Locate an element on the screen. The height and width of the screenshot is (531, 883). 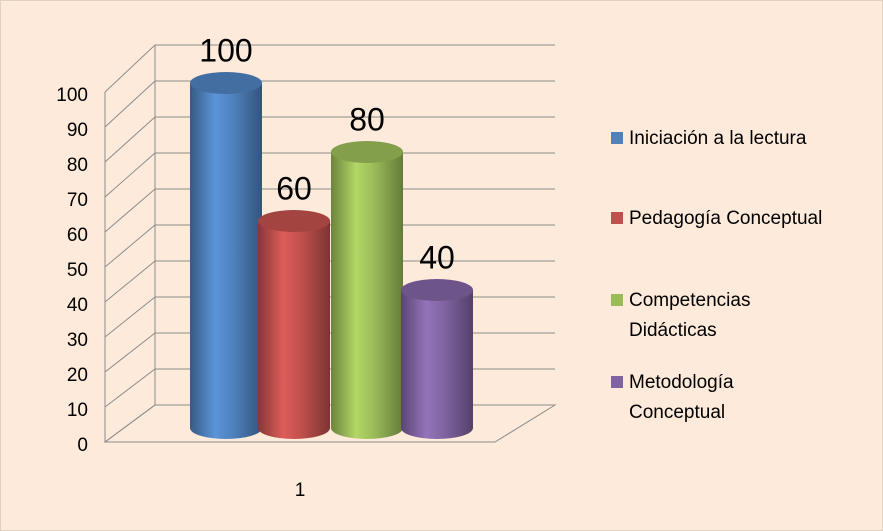
y-tick-label: 50 is located at coordinates (77, 270).